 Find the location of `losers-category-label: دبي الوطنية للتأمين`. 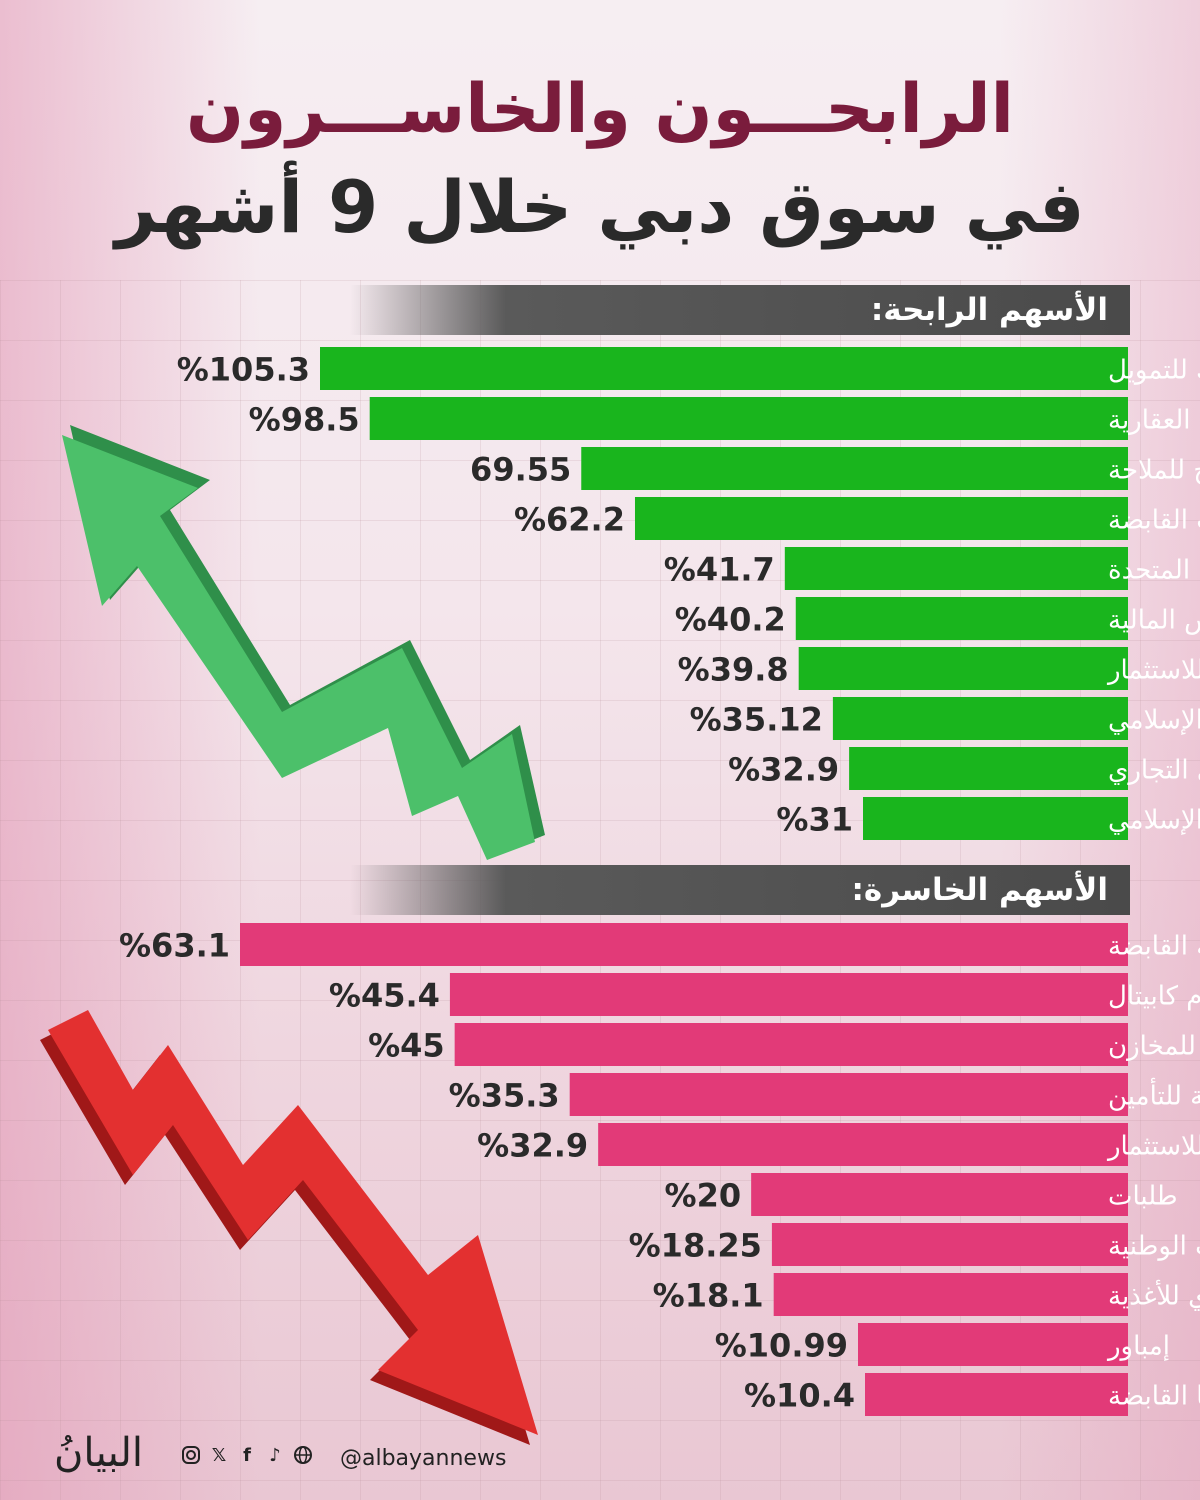

losers-category-label: دبي الوطنية للتأمين is located at coordinates (1154, 1094).